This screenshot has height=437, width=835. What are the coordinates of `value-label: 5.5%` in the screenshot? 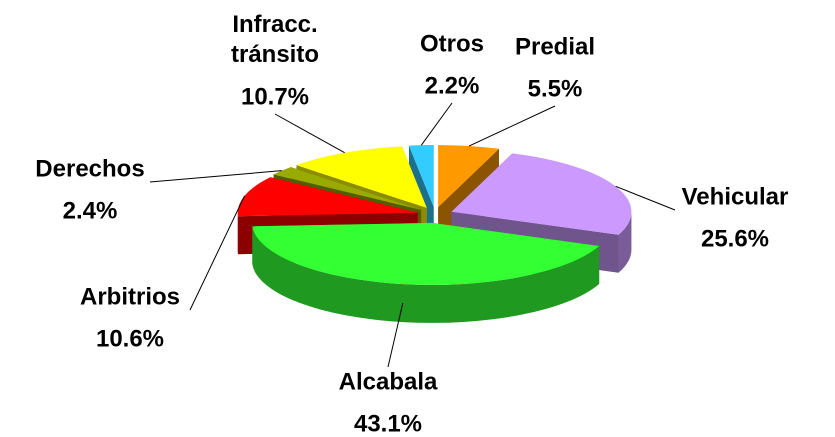 It's located at (555, 88).